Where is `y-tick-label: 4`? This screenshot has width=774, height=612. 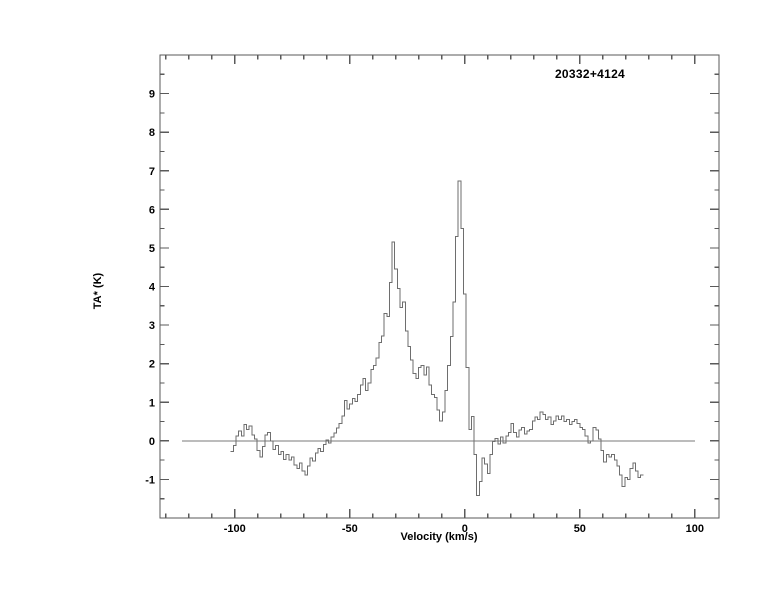
y-tick-label: 4 is located at coordinates (152, 288).